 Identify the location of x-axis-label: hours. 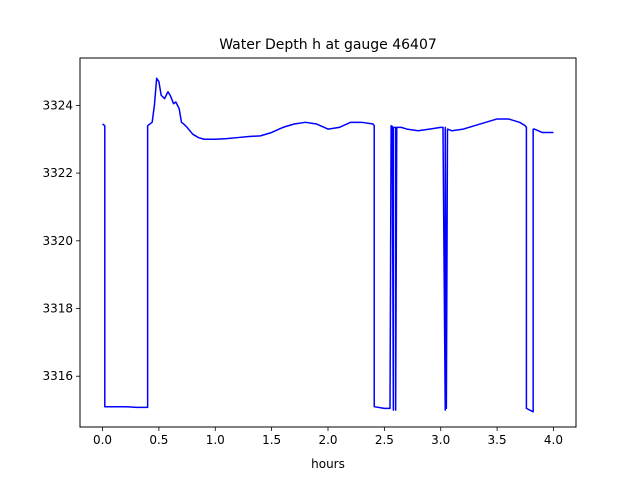
(328, 464).